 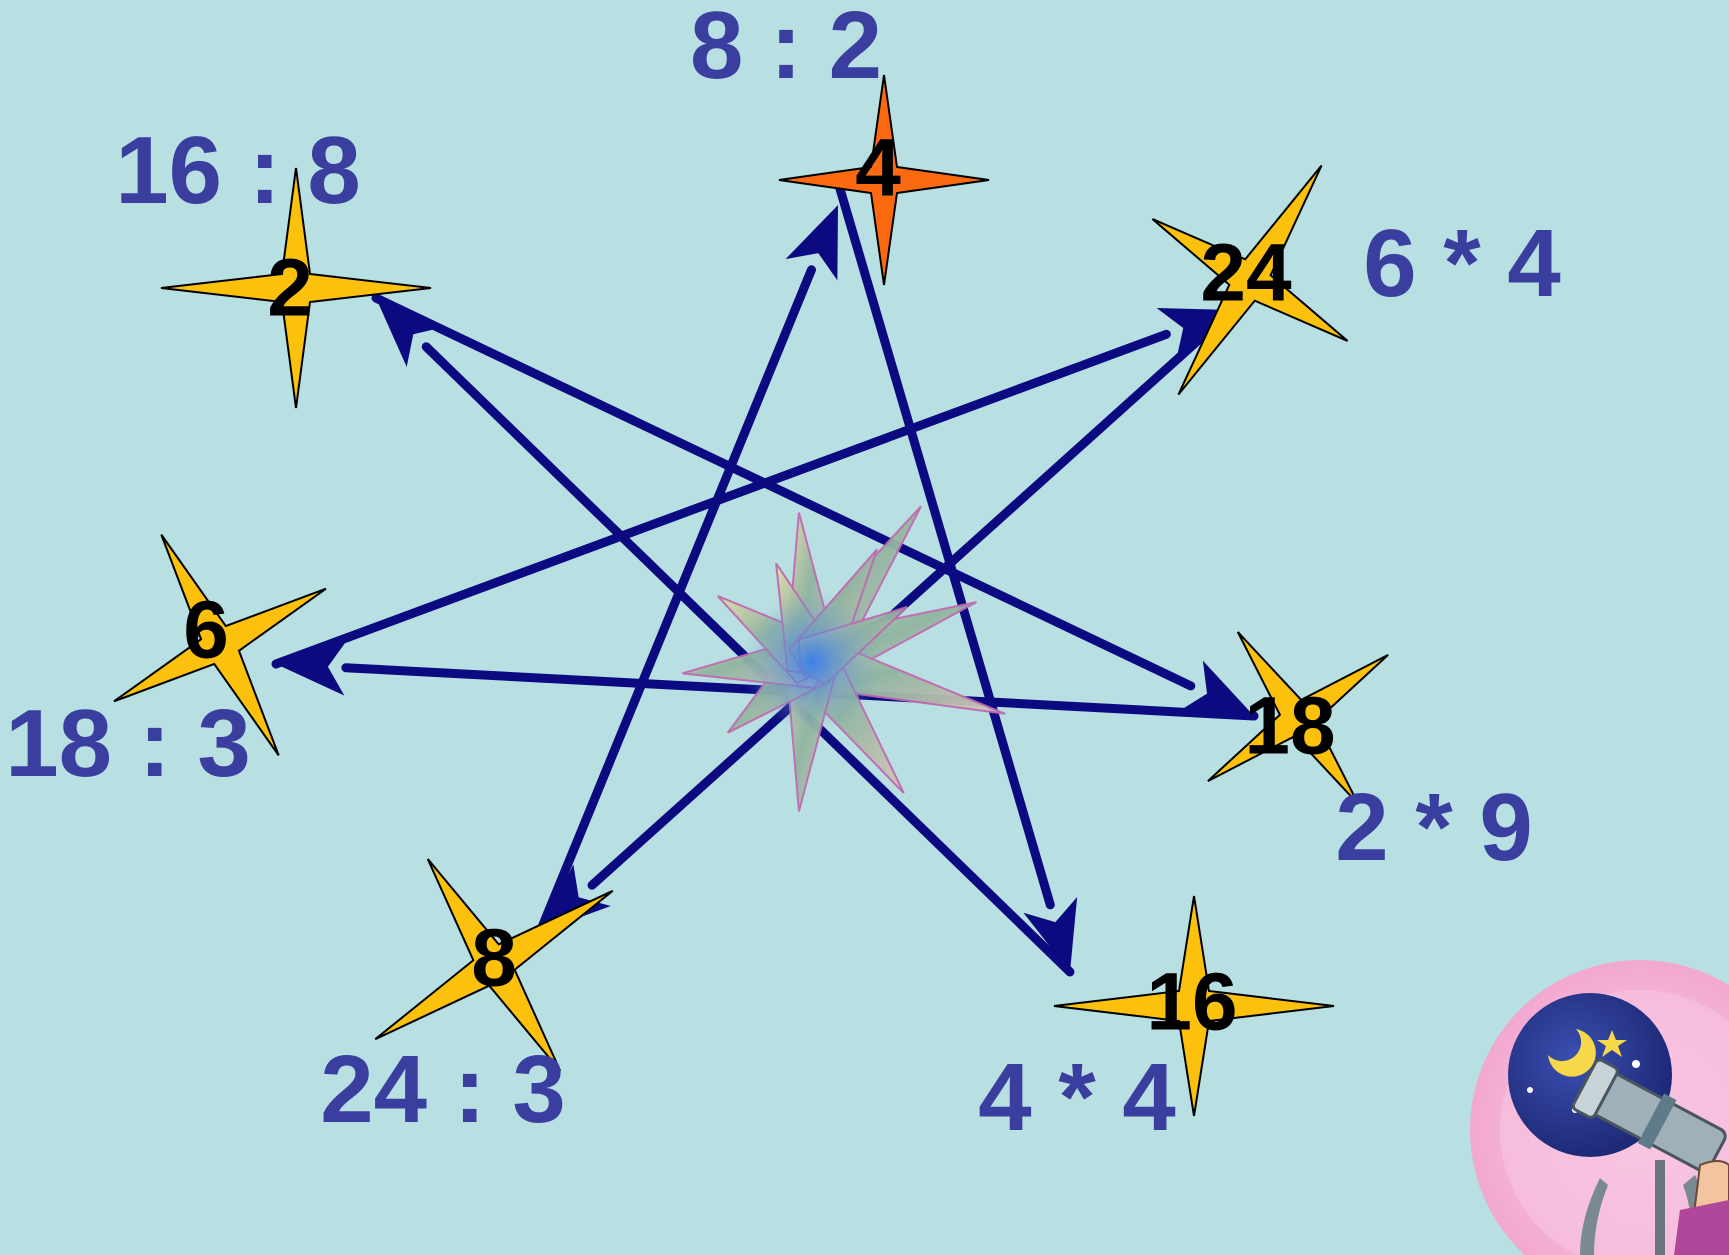 What do you see at coordinates (494, 958) in the screenshot?
I see `star-8-value: 8` at bounding box center [494, 958].